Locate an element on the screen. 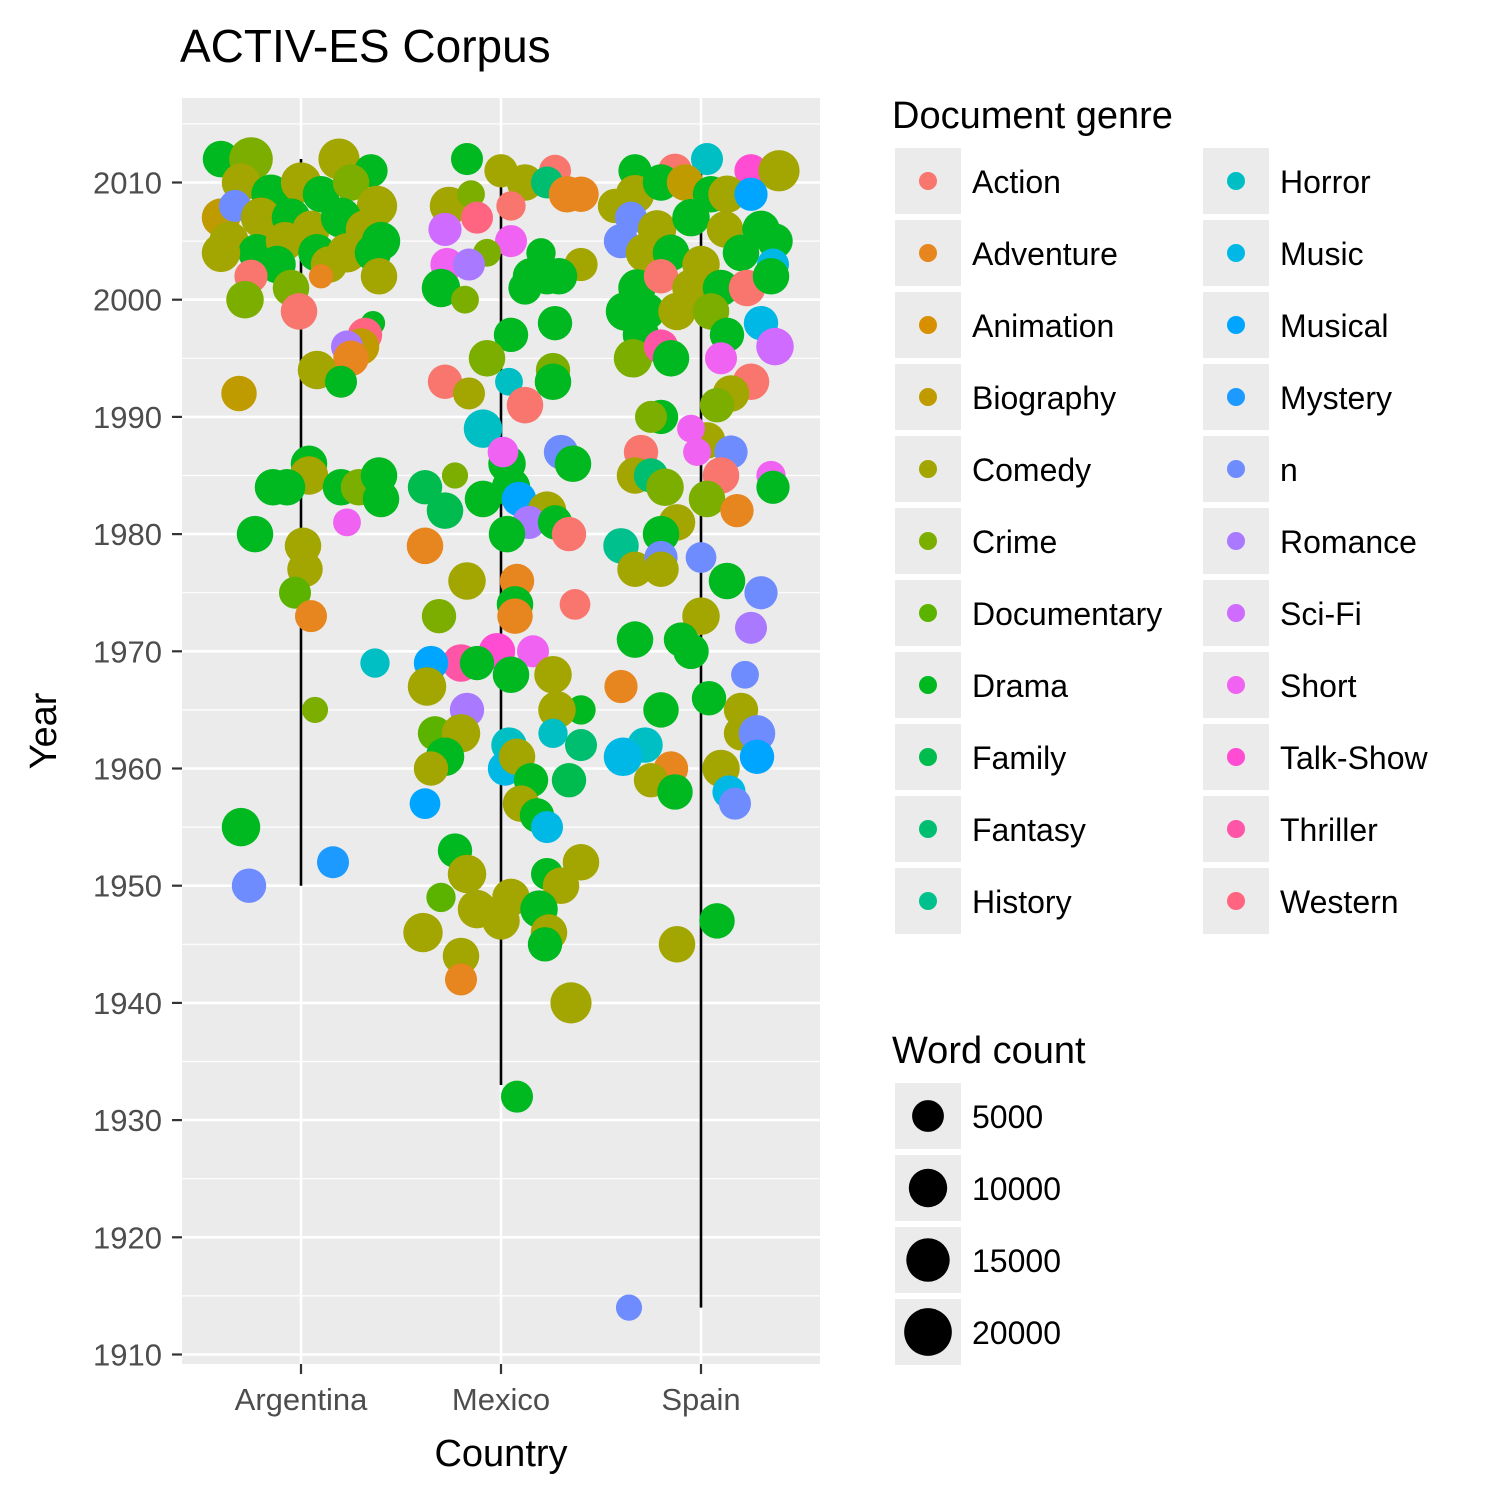 The height and width of the screenshot is (1500, 1500). size-label-15000: 15000 is located at coordinates (1016, 1261).